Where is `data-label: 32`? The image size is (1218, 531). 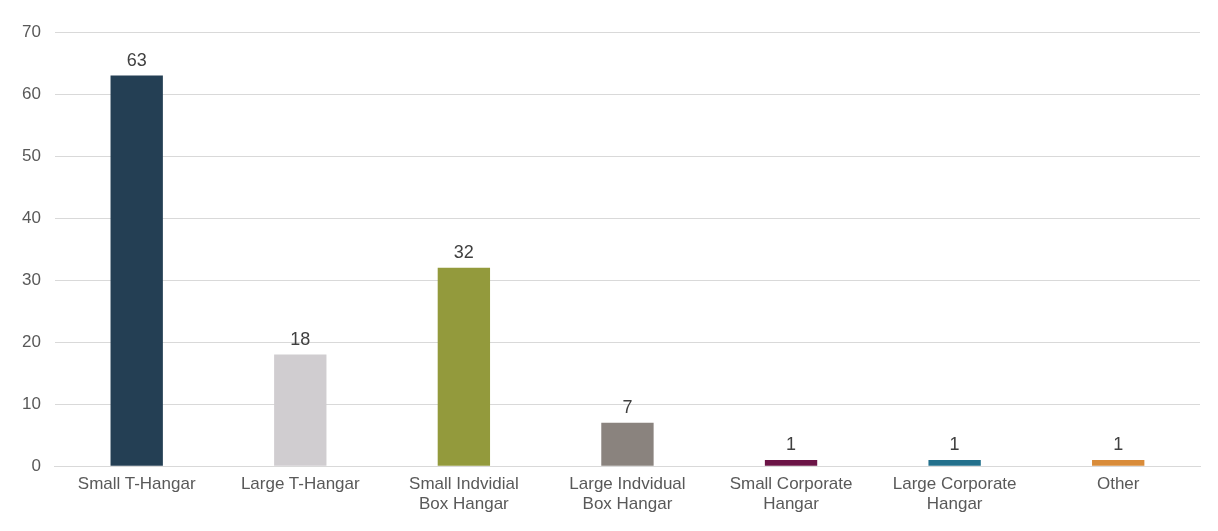
data-label: 32 is located at coordinates (463, 251).